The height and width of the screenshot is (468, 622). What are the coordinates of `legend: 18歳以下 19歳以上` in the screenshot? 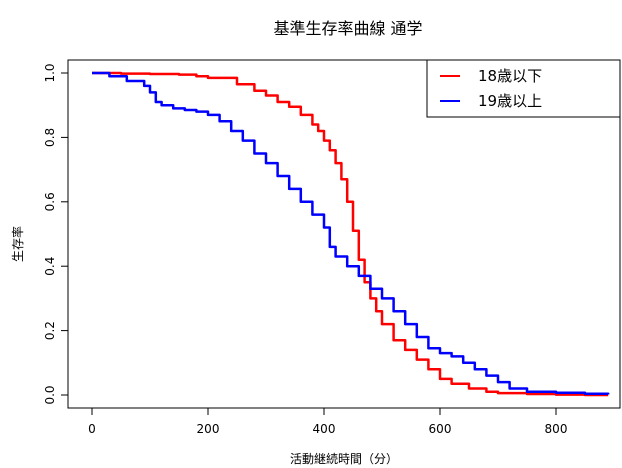 It's located at (523, 88).